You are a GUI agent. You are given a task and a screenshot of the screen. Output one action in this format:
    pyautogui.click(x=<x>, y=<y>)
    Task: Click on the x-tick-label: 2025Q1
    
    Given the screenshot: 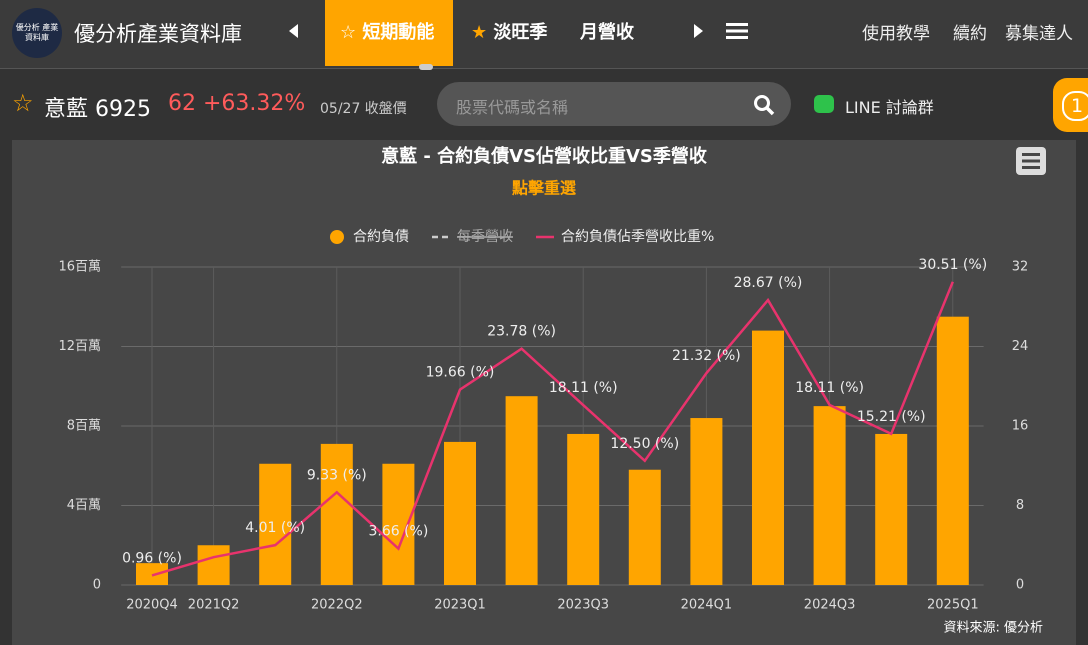 What is the action you would take?
    pyautogui.click(x=953, y=605)
    